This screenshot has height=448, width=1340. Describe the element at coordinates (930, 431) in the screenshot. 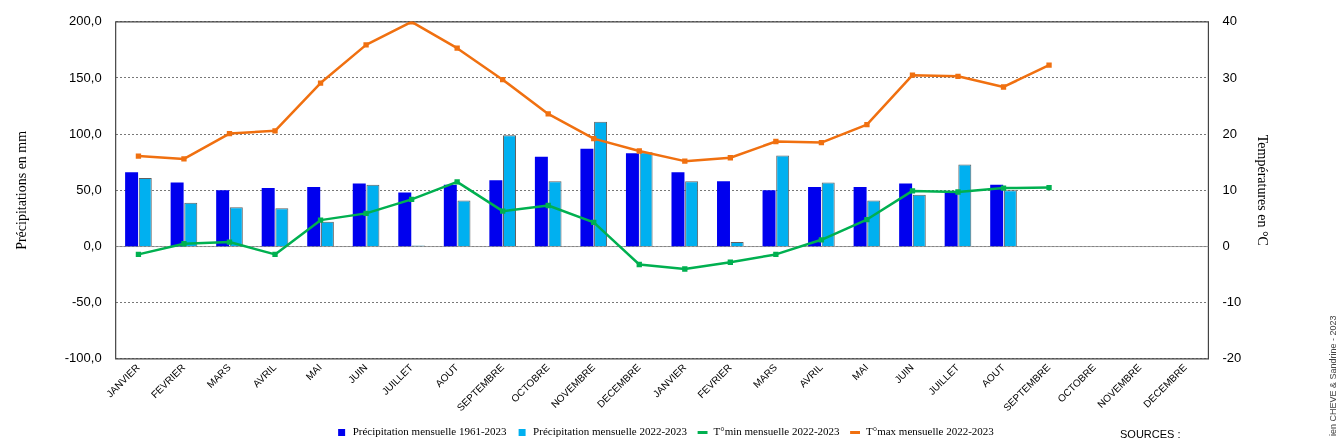

I see `legend-label: T°max mensuelle 2022-2023` at that location.